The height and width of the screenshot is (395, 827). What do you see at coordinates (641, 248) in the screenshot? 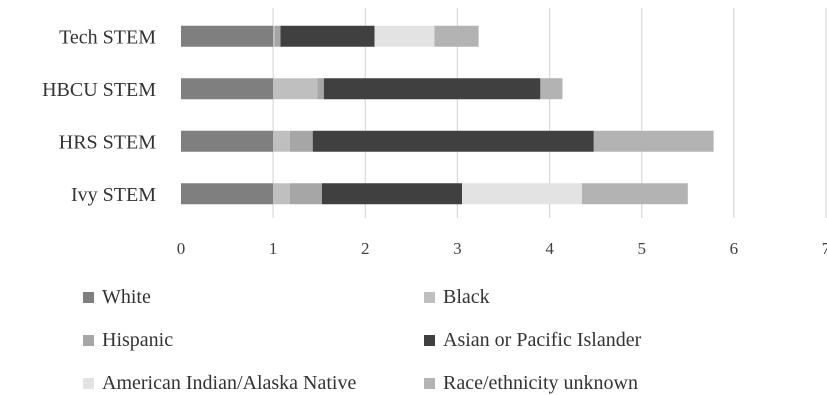
I see `x-tick-label: 5` at bounding box center [641, 248].